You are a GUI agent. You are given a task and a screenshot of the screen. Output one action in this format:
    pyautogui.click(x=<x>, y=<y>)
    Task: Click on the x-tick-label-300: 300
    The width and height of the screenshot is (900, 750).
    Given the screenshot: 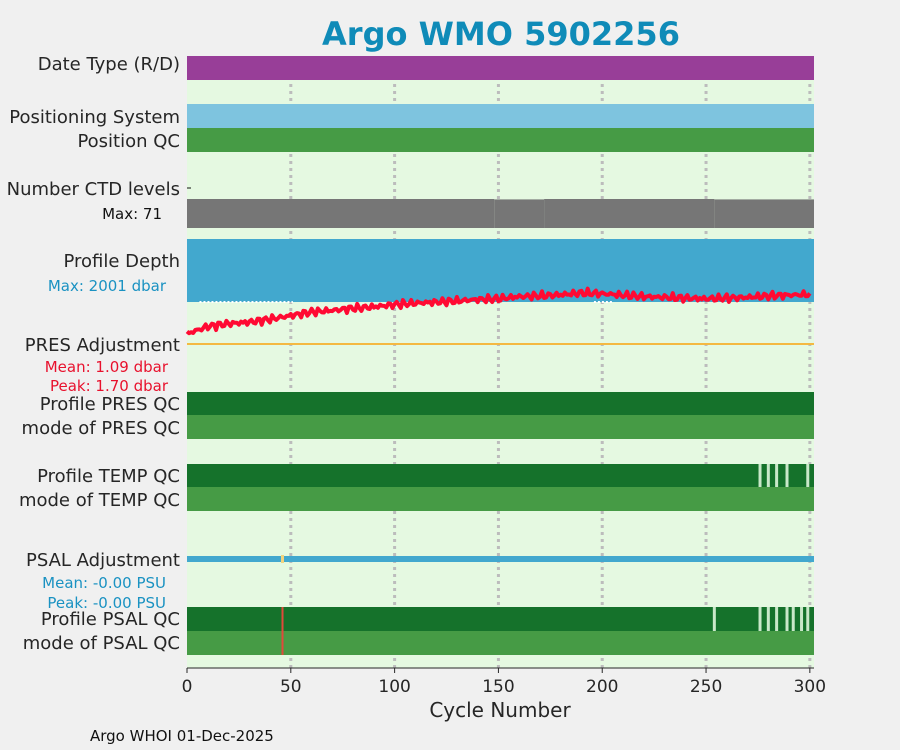 What is the action you would take?
    pyautogui.click(x=810, y=687)
    